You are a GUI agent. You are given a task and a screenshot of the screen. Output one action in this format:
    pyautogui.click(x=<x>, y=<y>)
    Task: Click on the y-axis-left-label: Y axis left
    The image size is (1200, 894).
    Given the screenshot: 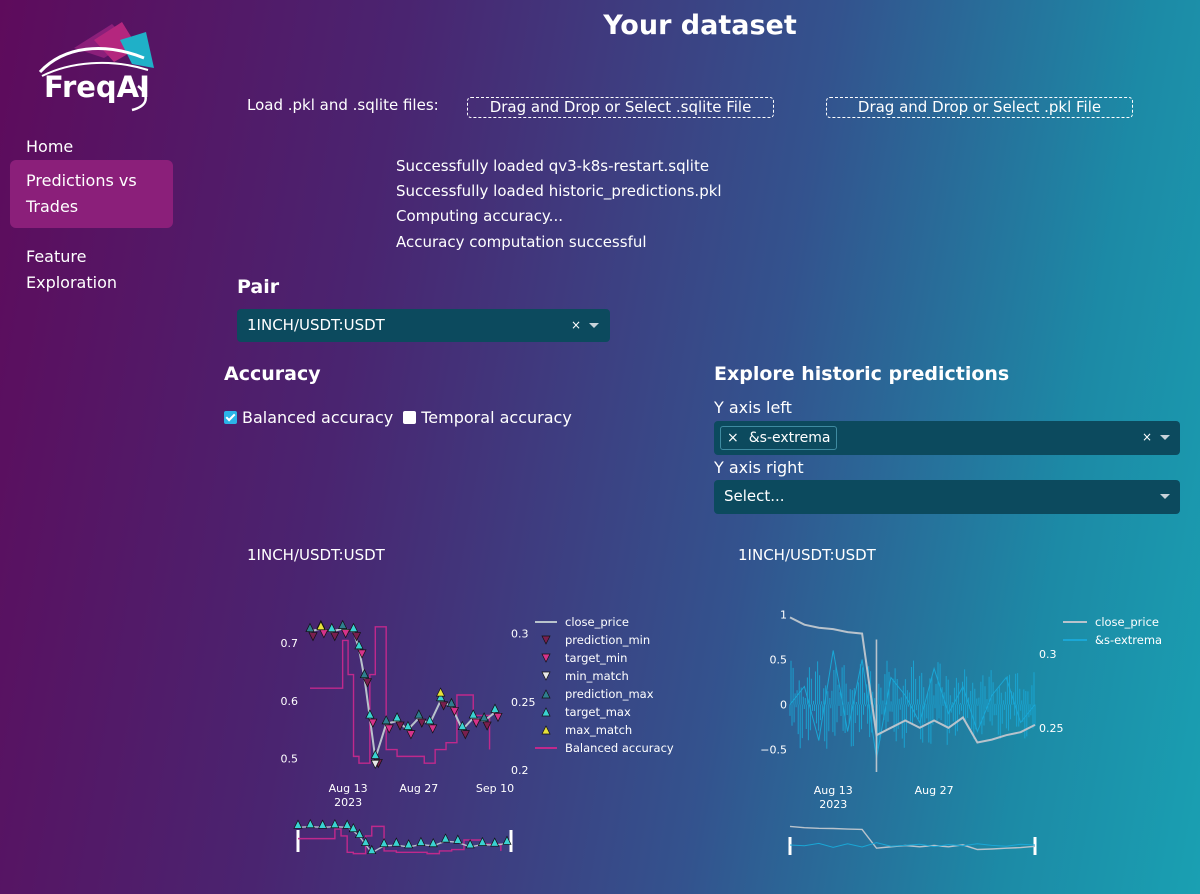 What is the action you would take?
    pyautogui.click(x=753, y=407)
    